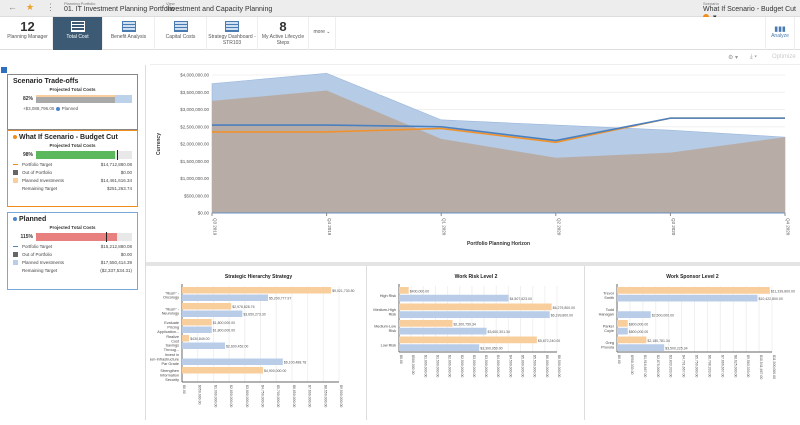 Image resolution: width=800 pixels, height=425 pixels. Describe the element at coordinates (673, 227) in the screenshot. I see `x-tick-label: Q3 2020` at that location.